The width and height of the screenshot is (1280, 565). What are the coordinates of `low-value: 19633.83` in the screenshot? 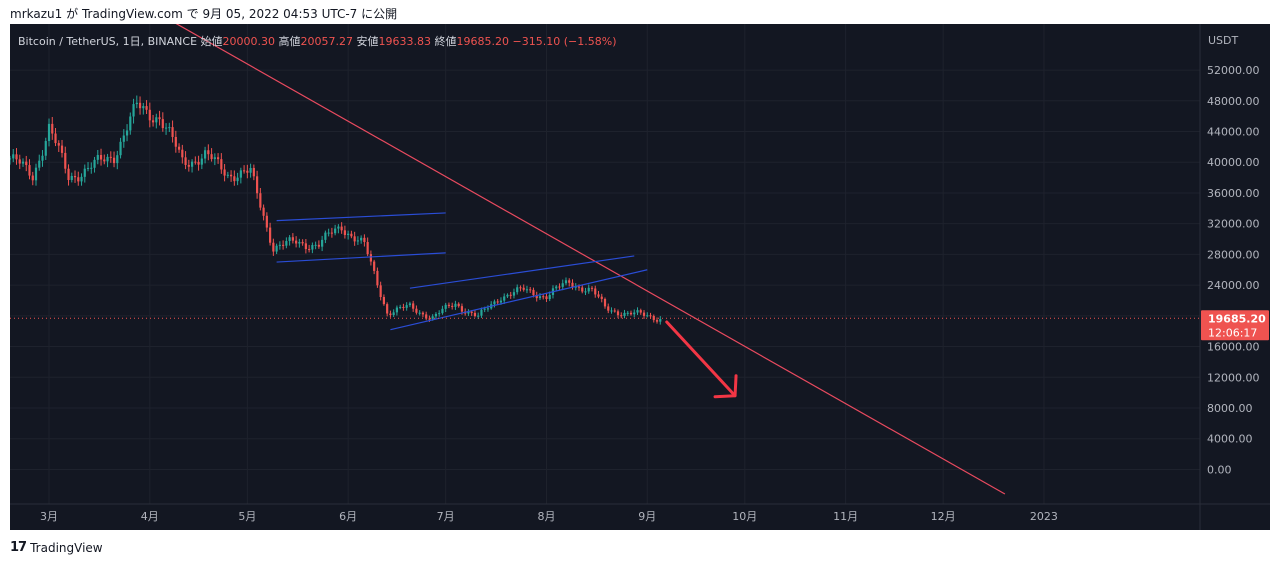 It's located at (405, 41).